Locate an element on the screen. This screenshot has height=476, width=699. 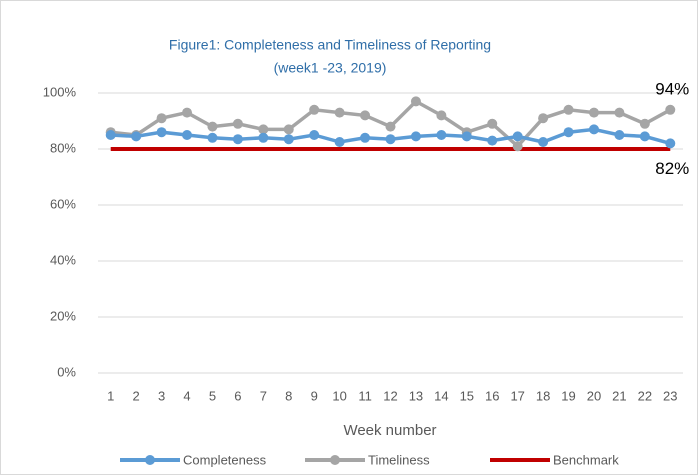
y-tick-label: 80% is located at coordinates (63, 147).